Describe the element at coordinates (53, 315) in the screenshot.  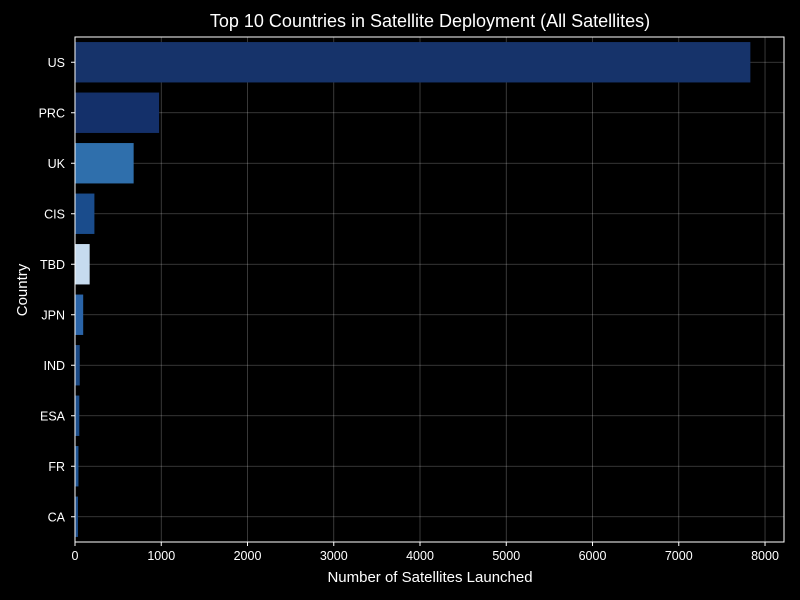
I see `y-tick-label-jpn: JPN` at that location.